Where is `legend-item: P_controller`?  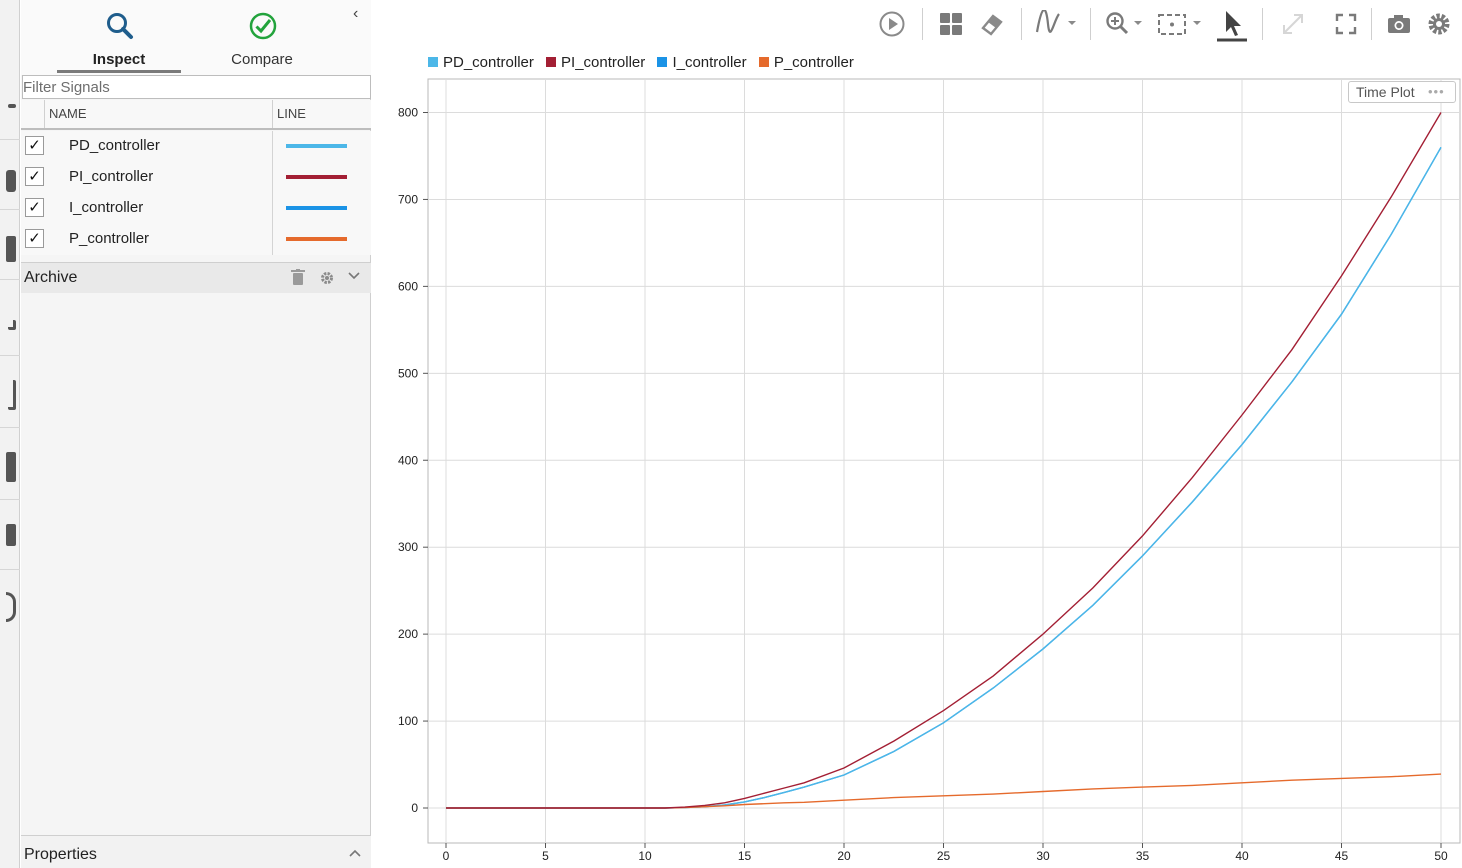
legend-item: P_controller is located at coordinates (806, 62).